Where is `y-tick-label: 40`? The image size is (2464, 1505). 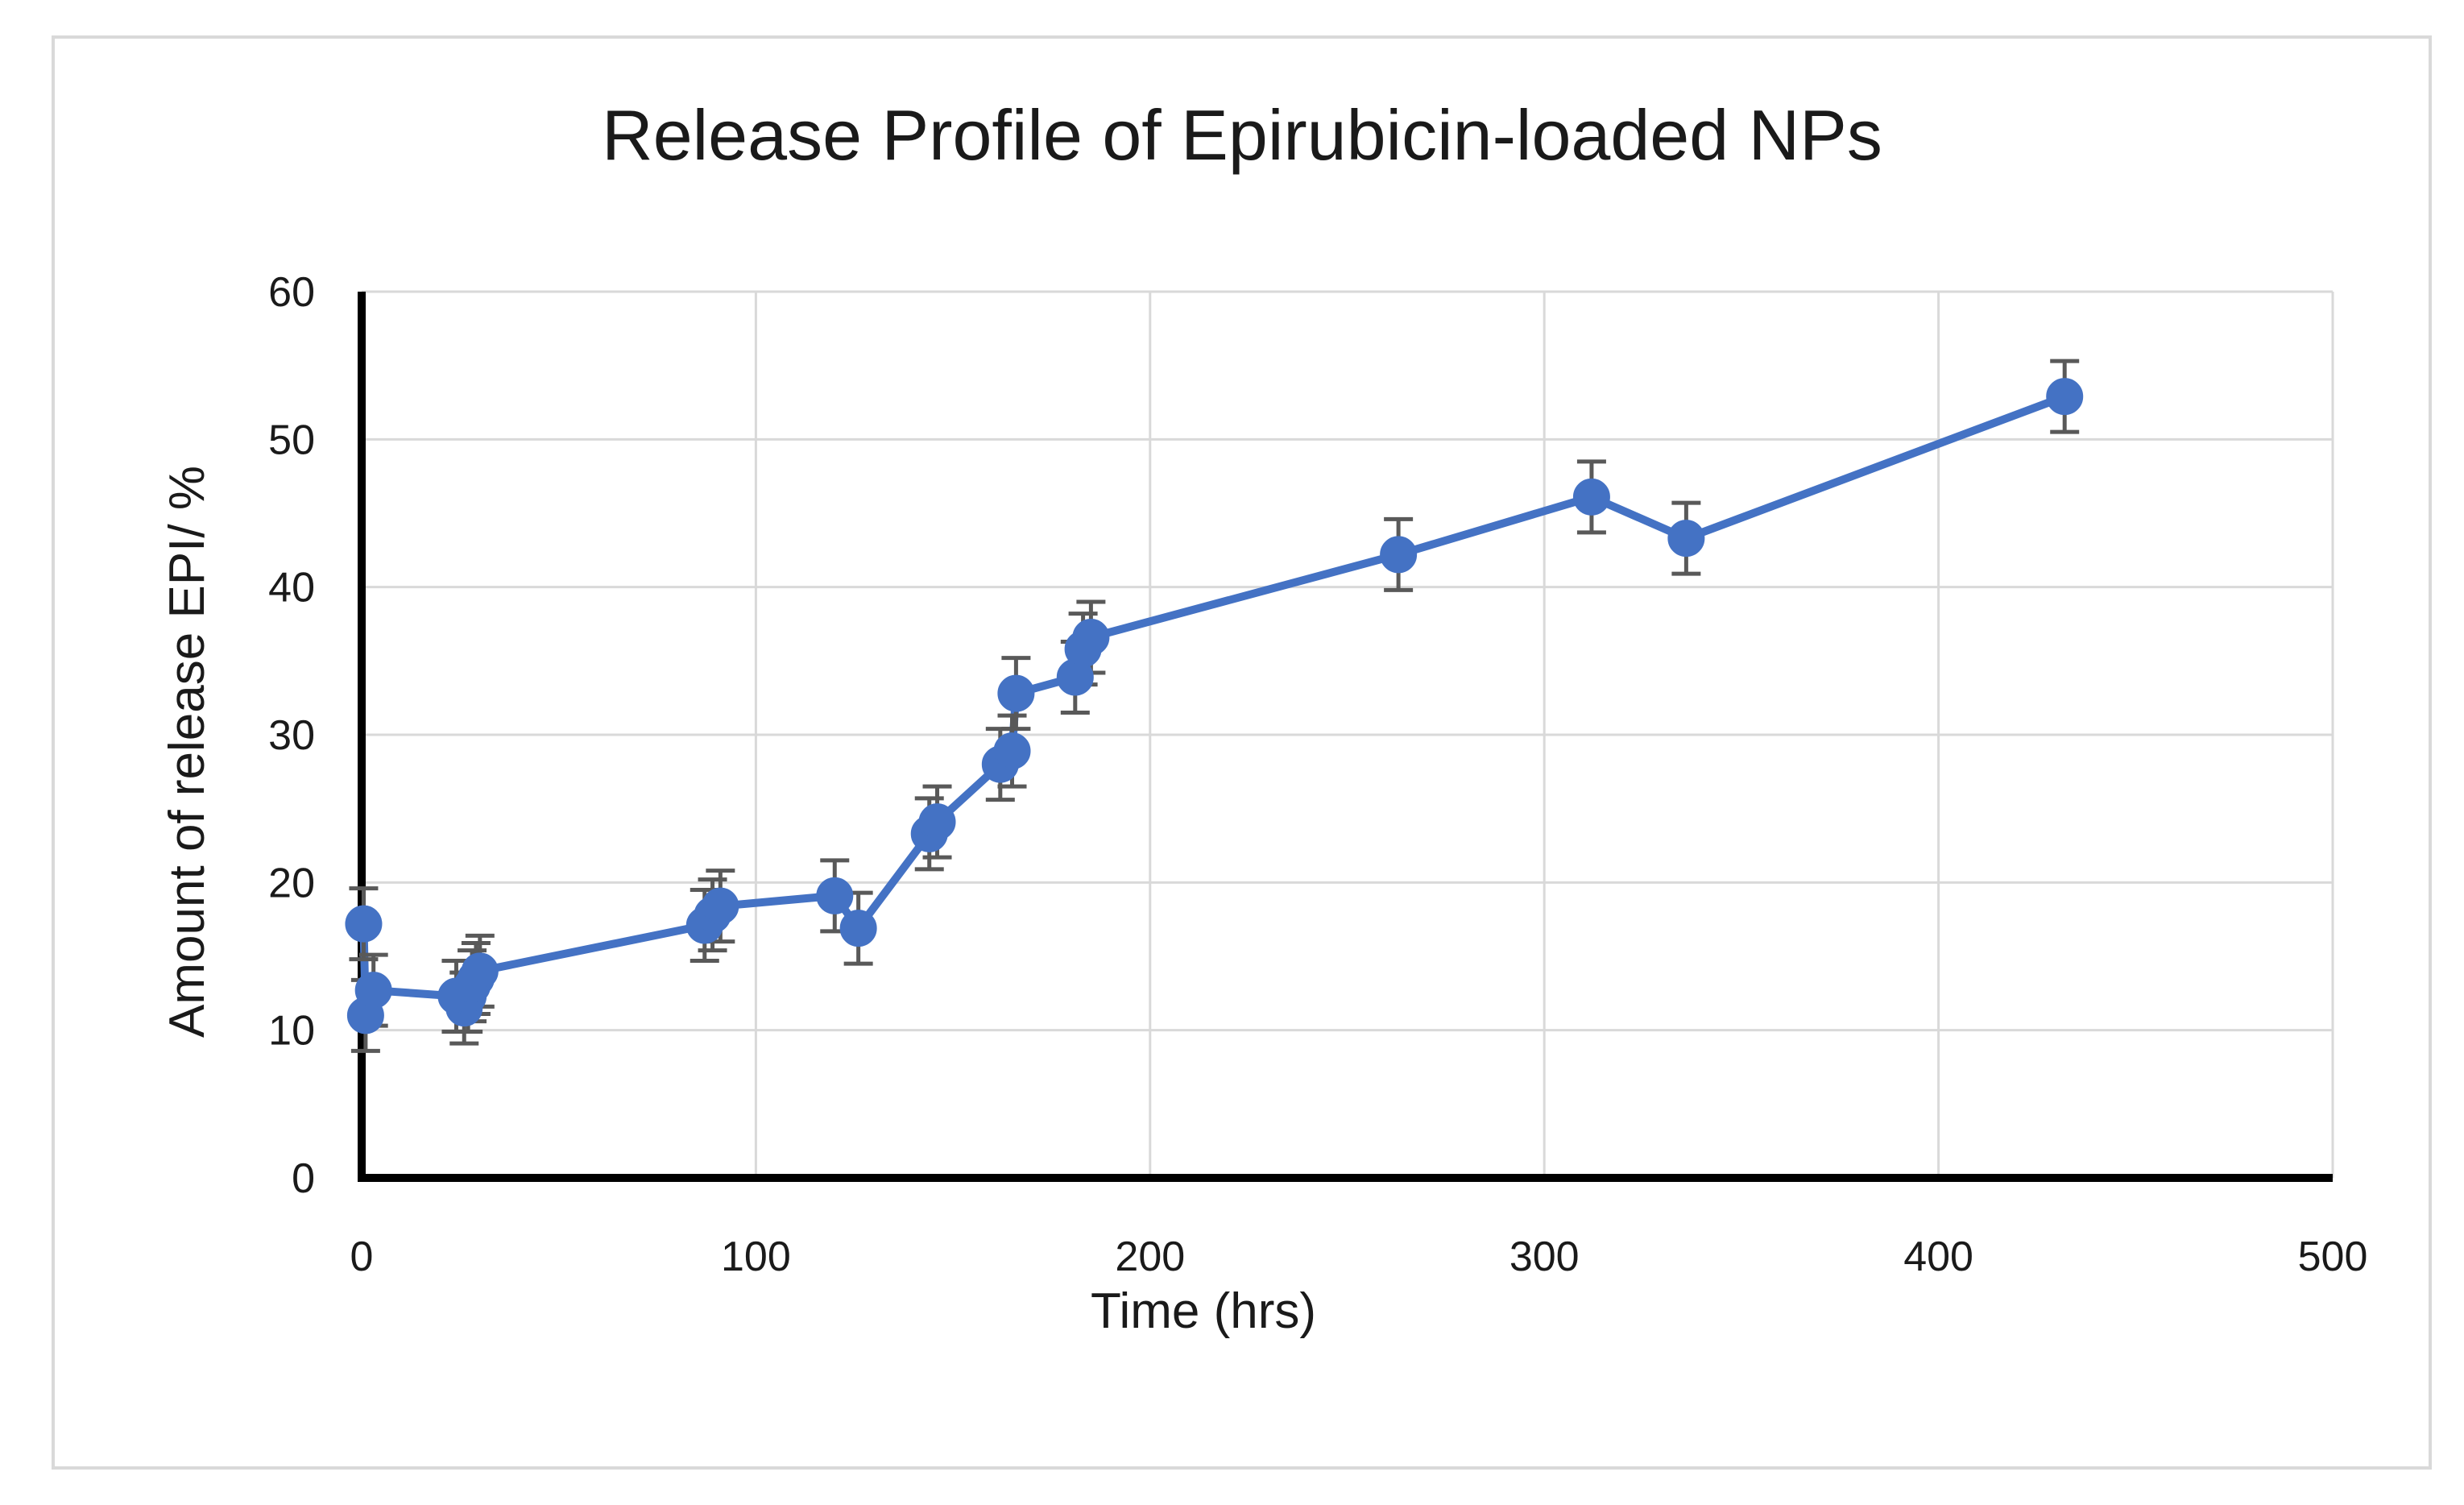
y-tick-label: 40 is located at coordinates (291, 588).